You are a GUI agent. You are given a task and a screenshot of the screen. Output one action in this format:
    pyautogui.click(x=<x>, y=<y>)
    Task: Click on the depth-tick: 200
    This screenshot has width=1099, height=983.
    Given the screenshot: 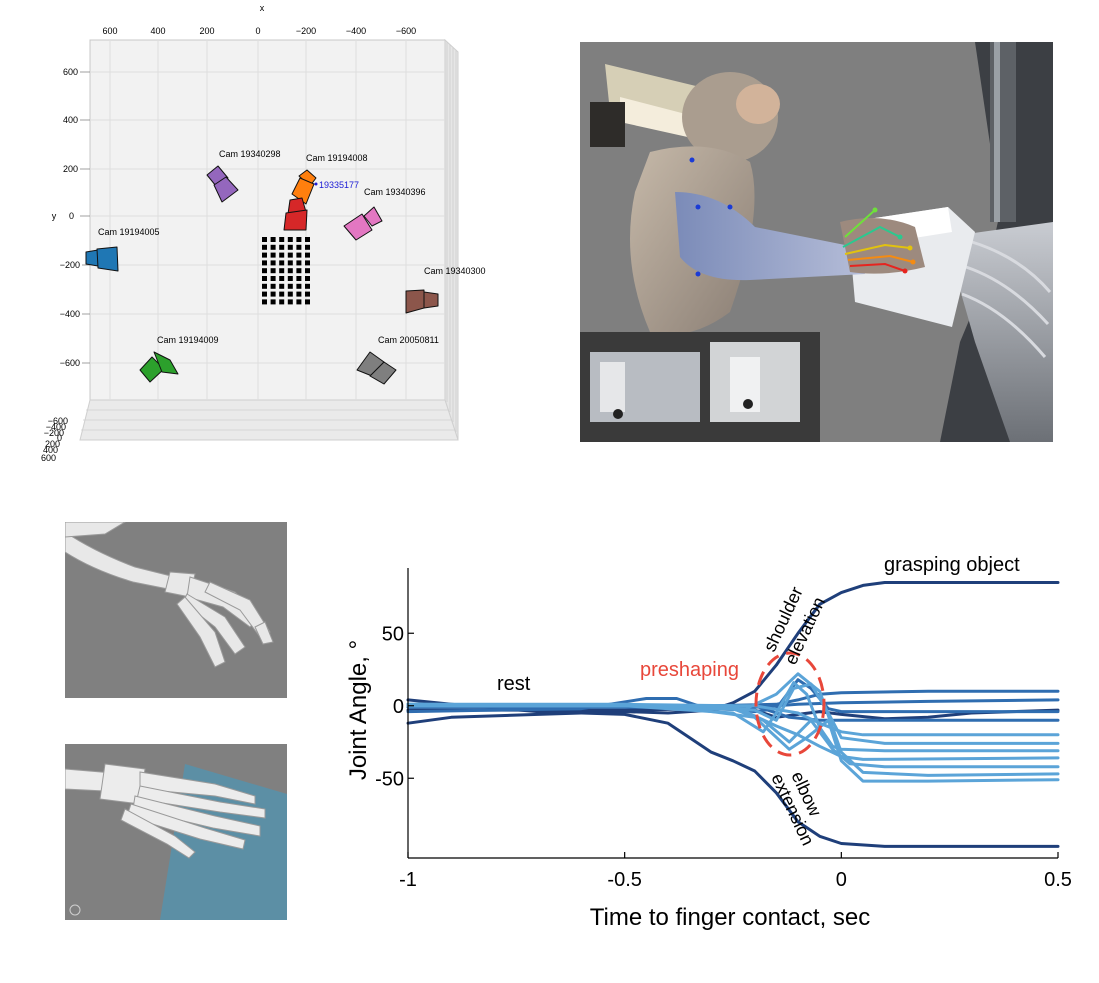 What is the action you would take?
    pyautogui.click(x=52, y=444)
    